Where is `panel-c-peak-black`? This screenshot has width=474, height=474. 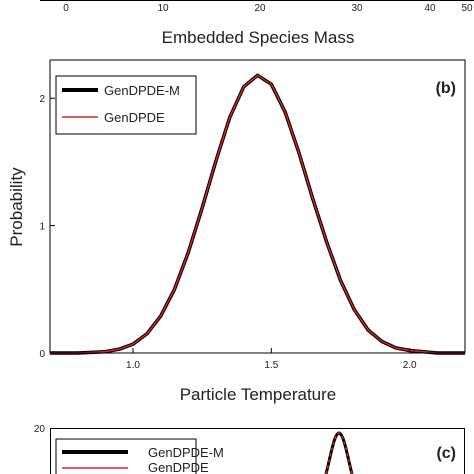 panel-c-peak-black is located at coordinates (339, 452).